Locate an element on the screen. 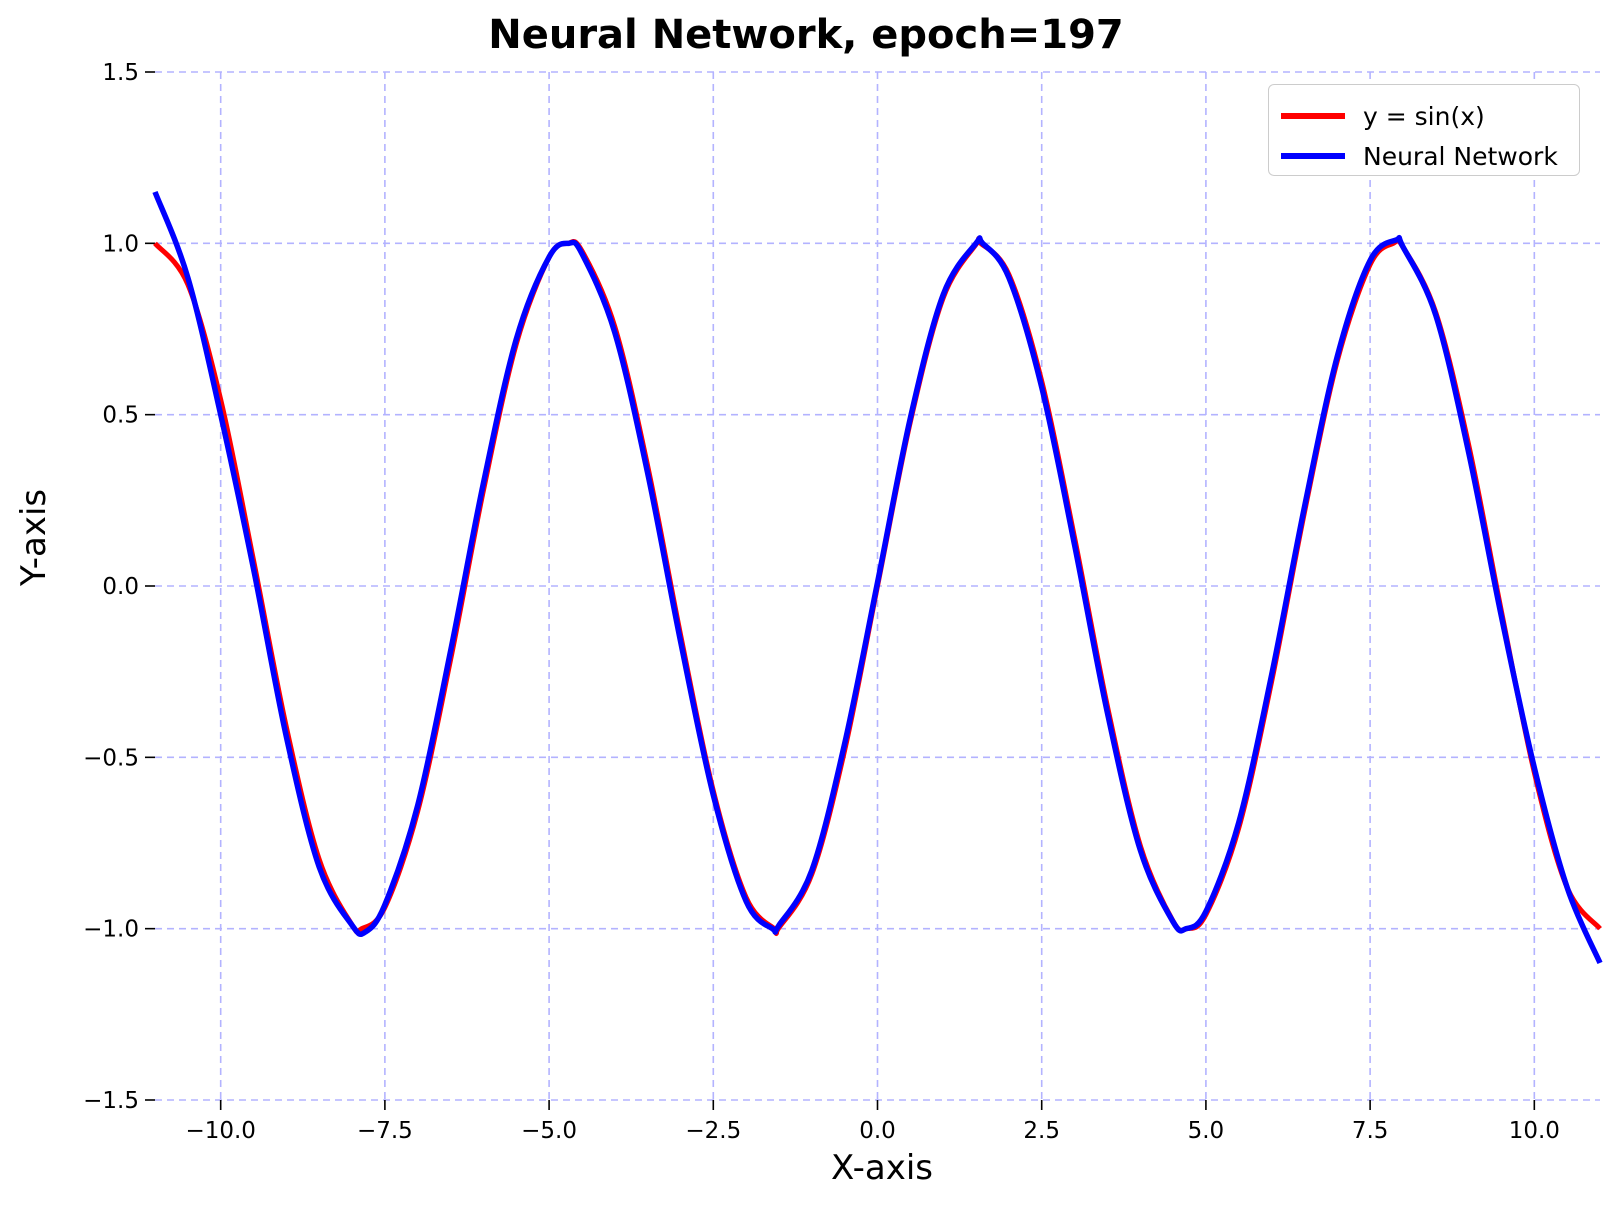 The image size is (1612, 1212). x-tick-label: −2.5 is located at coordinates (713, 1131).